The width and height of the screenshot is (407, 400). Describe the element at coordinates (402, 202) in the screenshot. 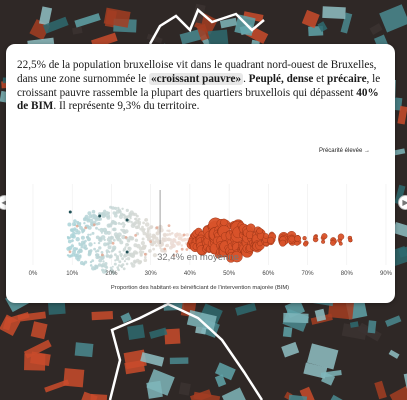

I see `chevron-right-icon: ▶` at that location.